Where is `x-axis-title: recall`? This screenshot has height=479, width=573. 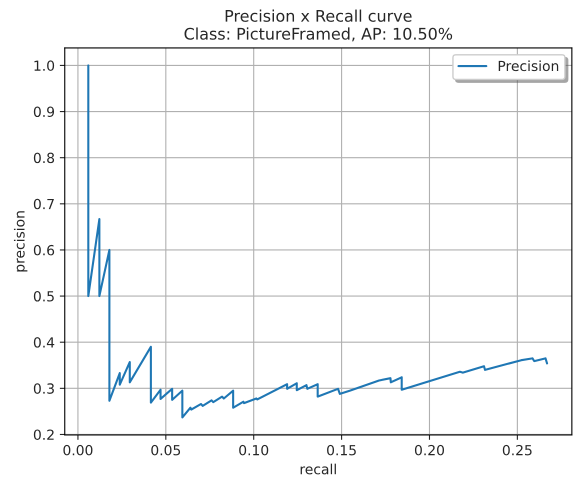
x-axis-title: recall is located at coordinates (318, 469).